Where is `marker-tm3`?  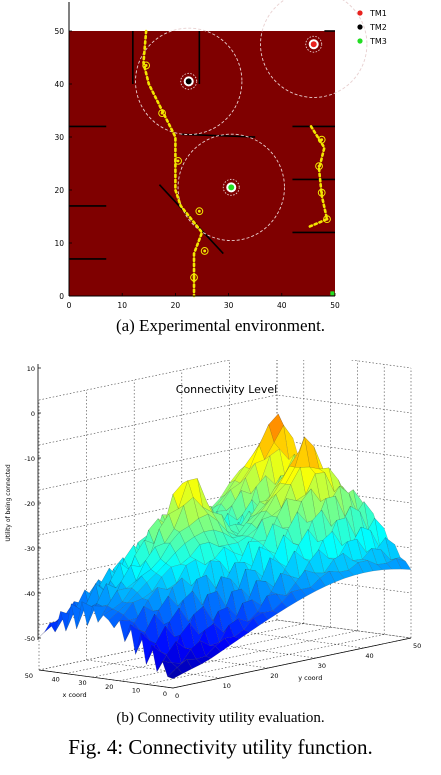 marker-tm3 is located at coordinates (231, 187).